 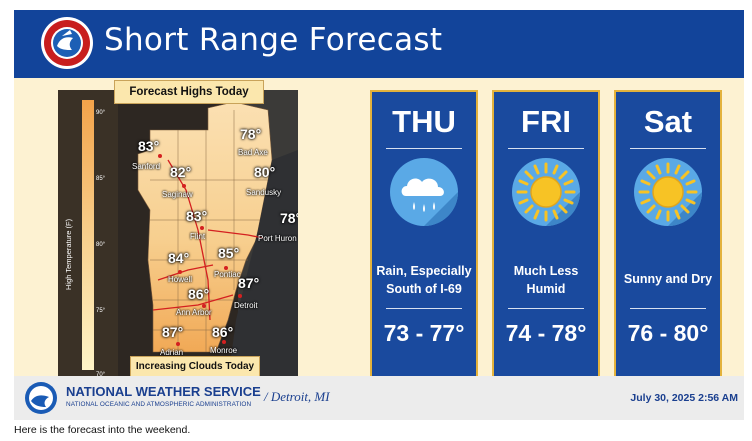 What do you see at coordinates (684, 398) in the screenshot?
I see `issue-date: July 30, 2025 2:56 AM` at bounding box center [684, 398].